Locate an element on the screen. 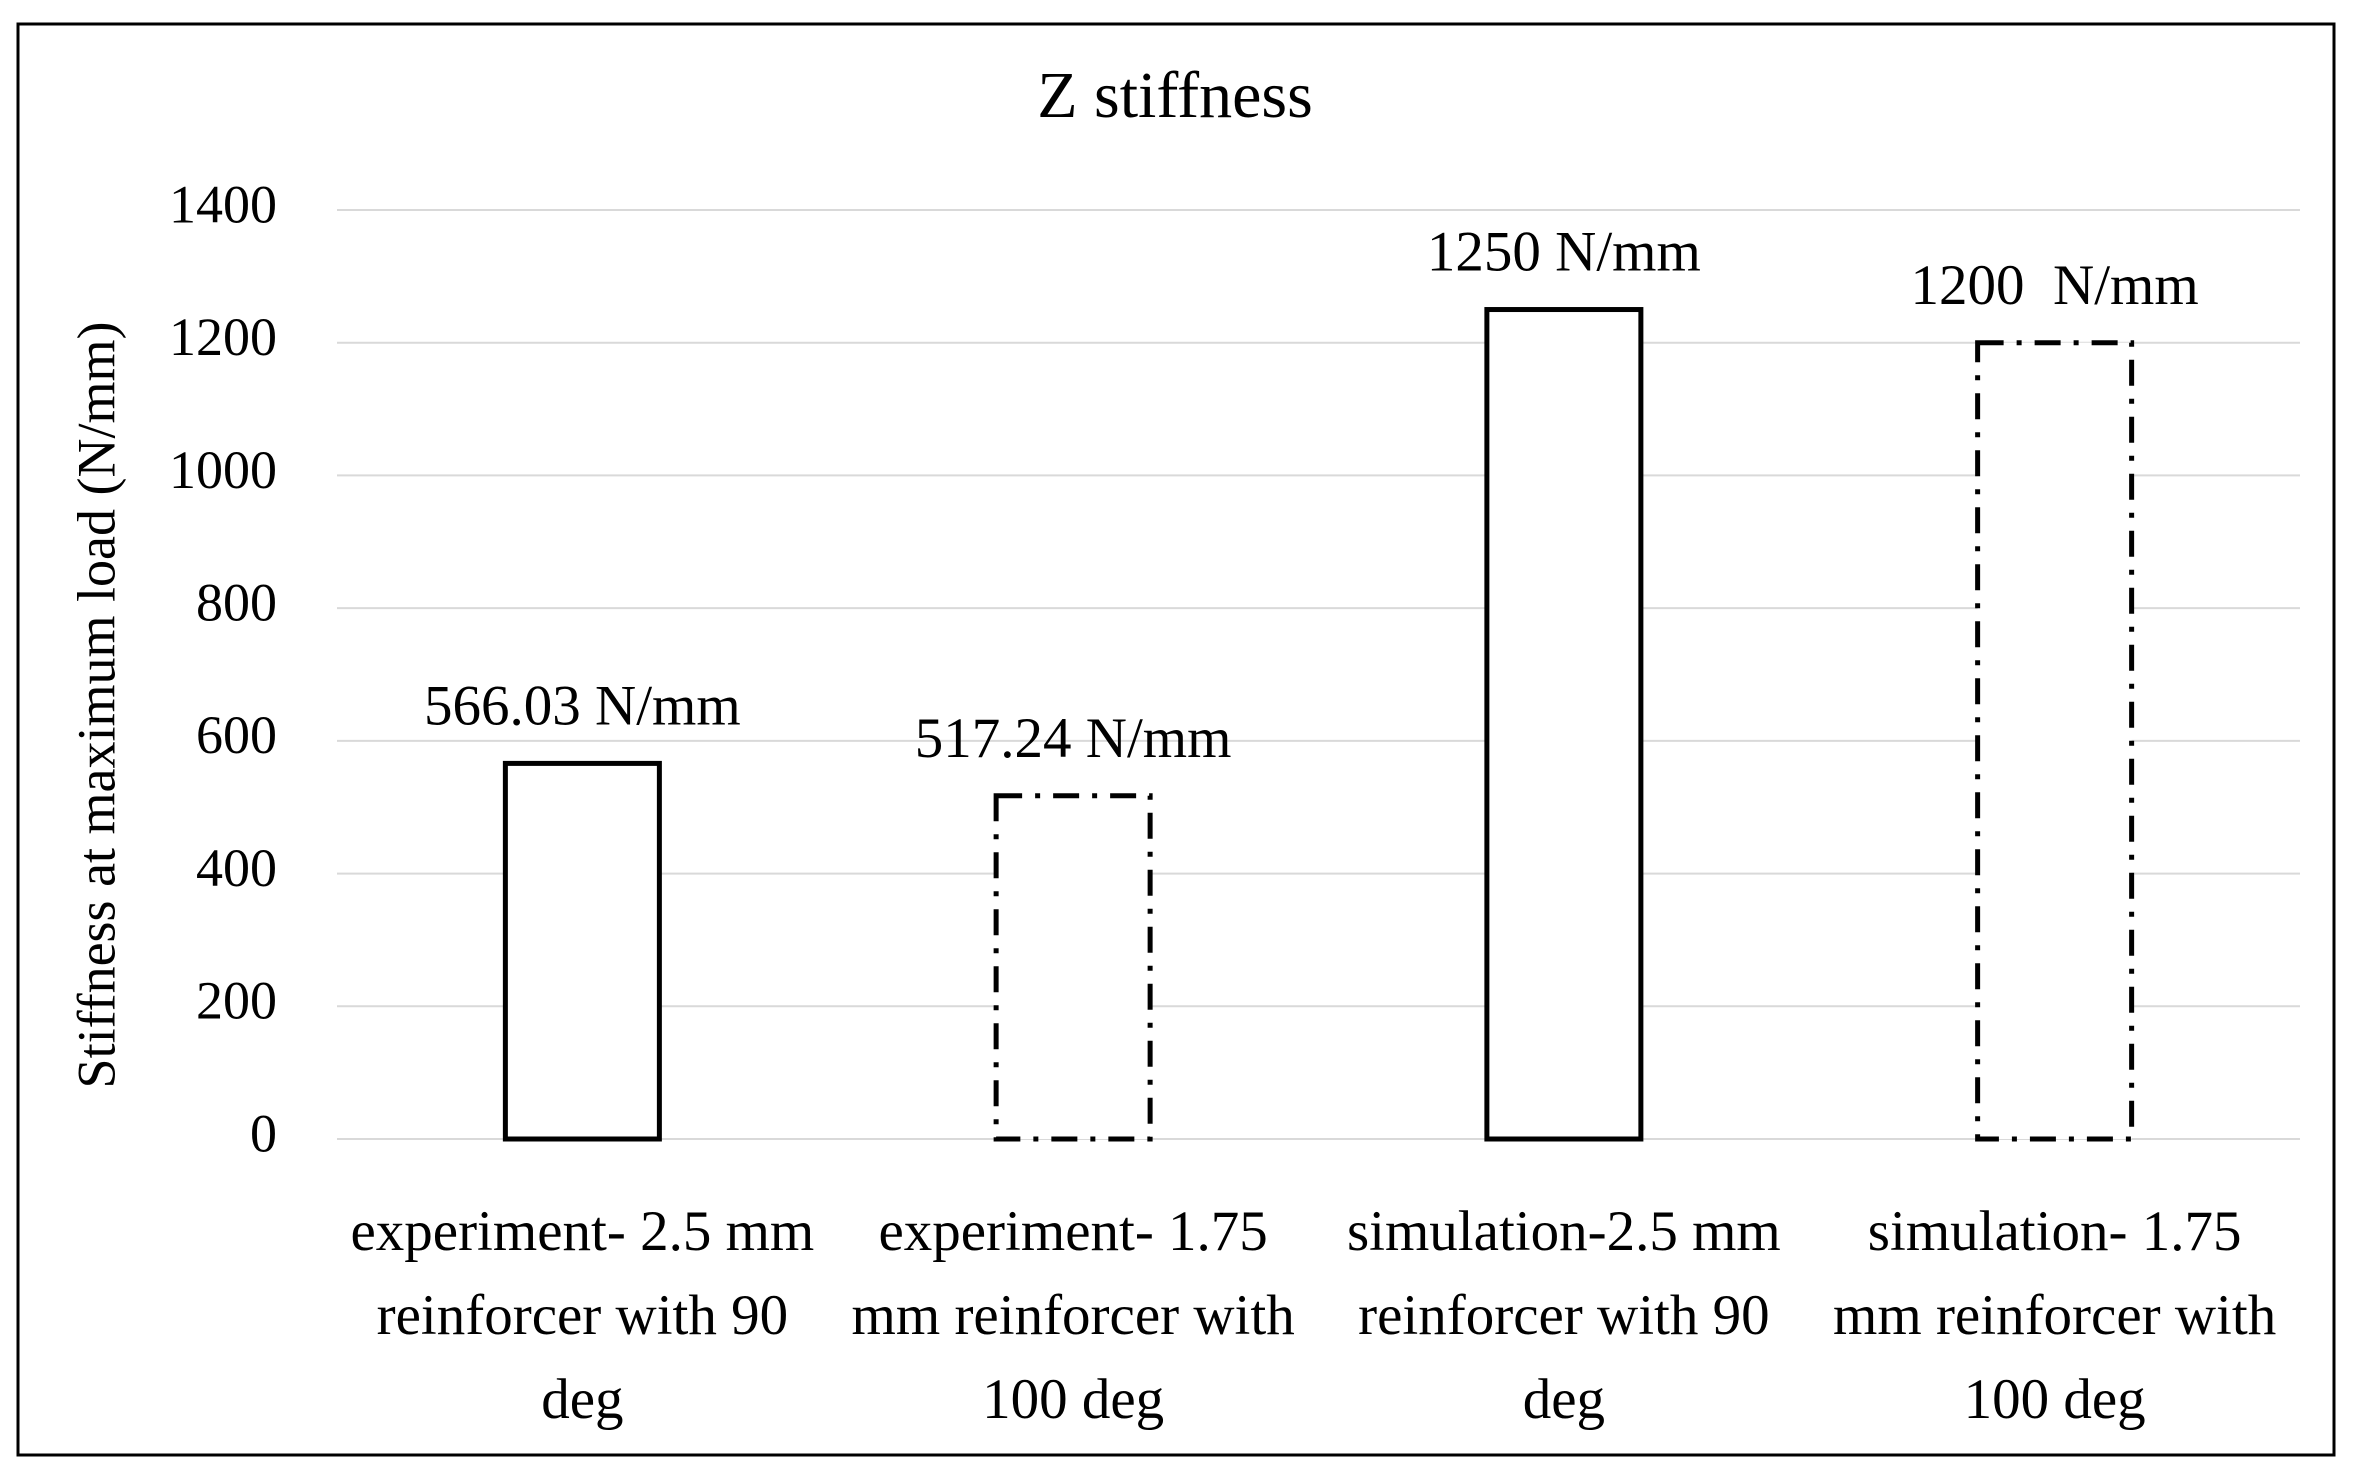 The height and width of the screenshot is (1477, 2353). y-tick-label: 1400 is located at coordinates (223, 204).